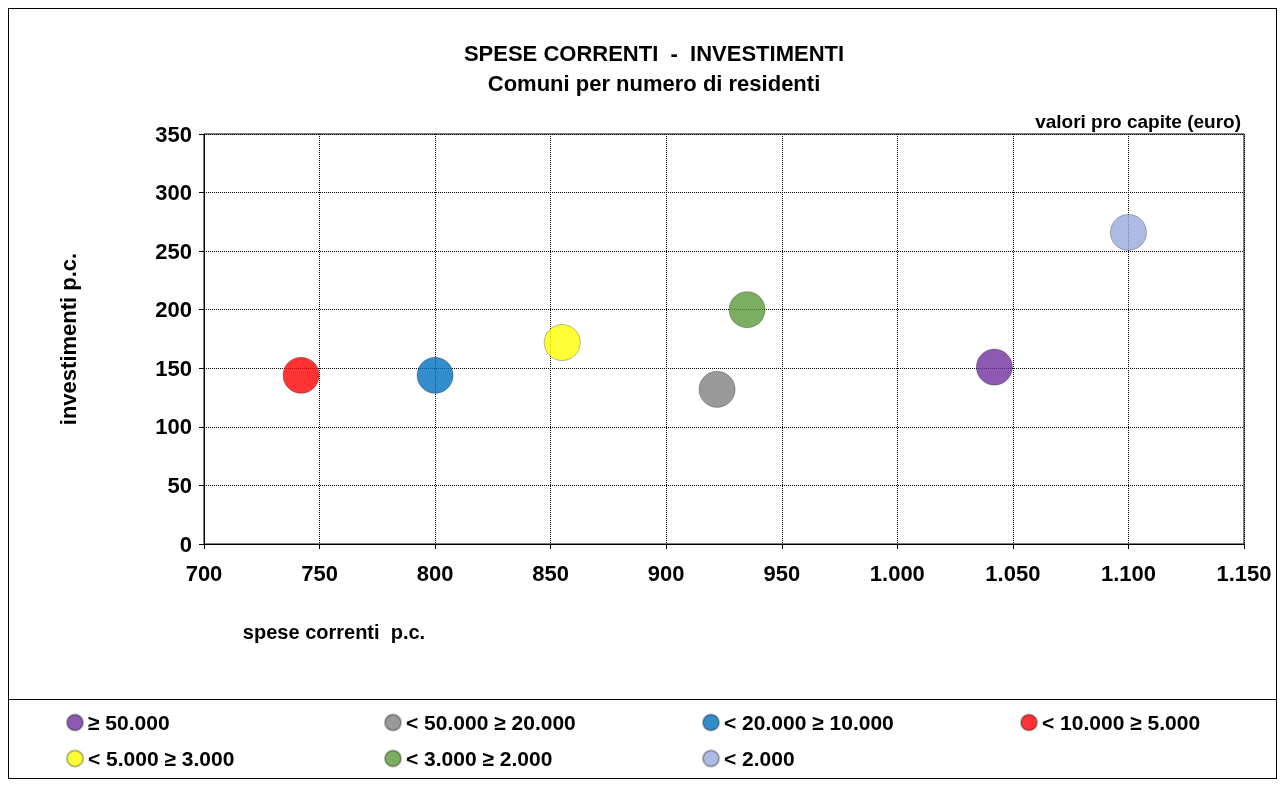 The width and height of the screenshot is (1285, 787). Describe the element at coordinates (129, 722) in the screenshot. I see `legend-label: ≥ 50.000` at that location.